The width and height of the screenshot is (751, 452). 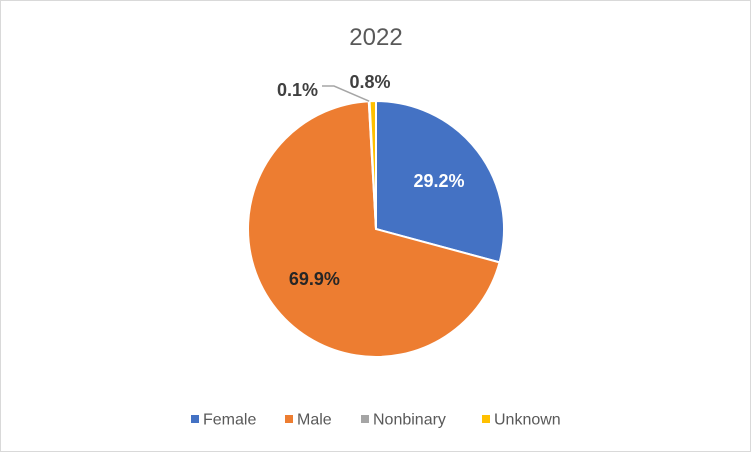 I want to click on legend: Female Male Nonbinary Unknown, so click(x=376, y=420).